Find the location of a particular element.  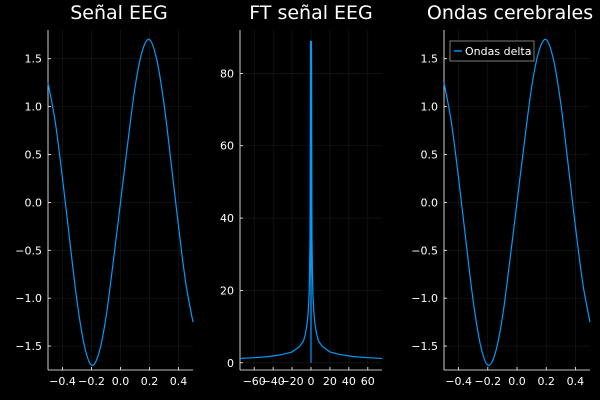

legend-box is located at coordinates (492, 51).